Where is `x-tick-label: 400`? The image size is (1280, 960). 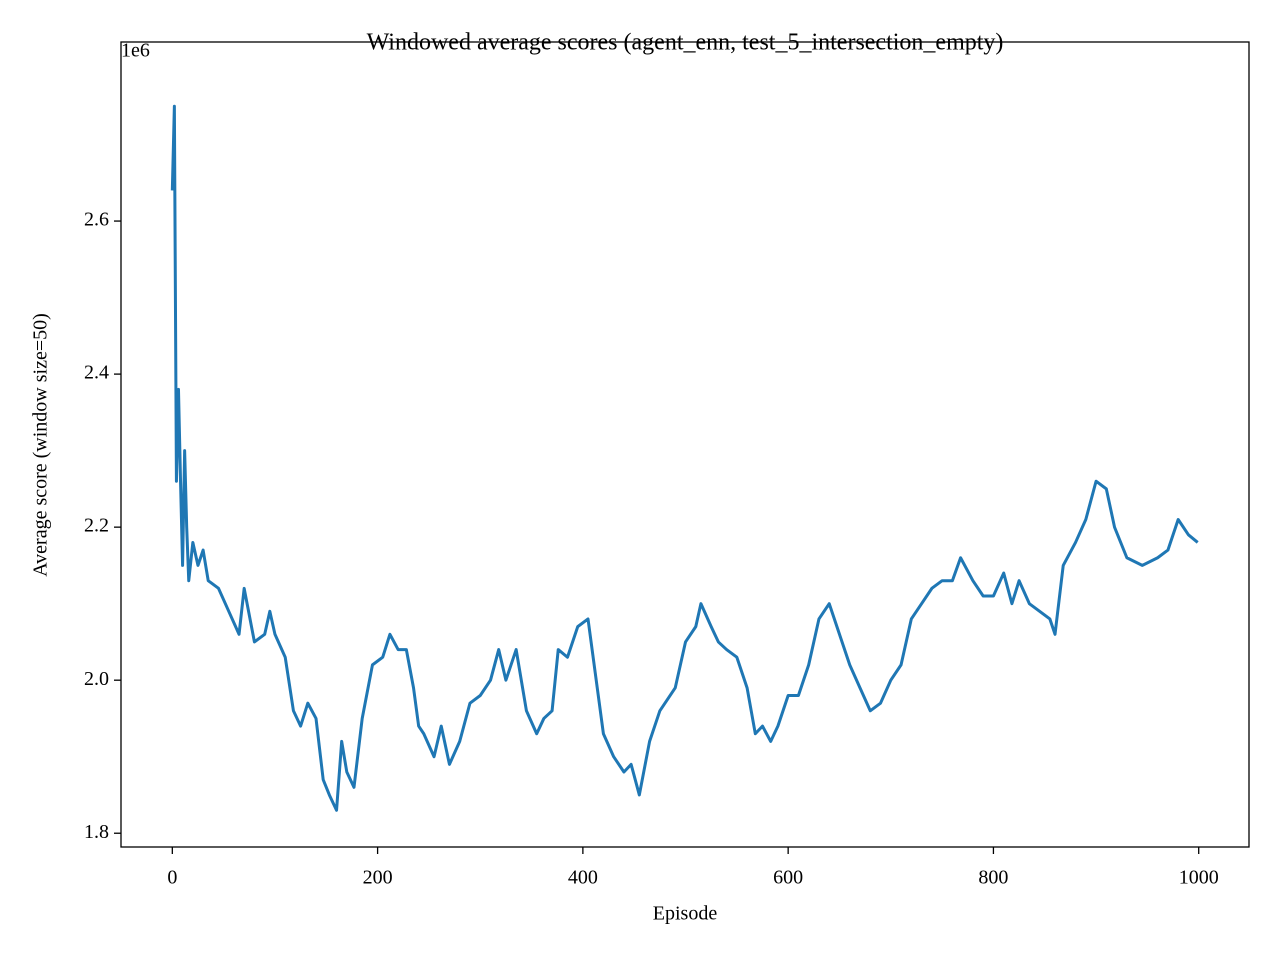 x-tick-label: 400 is located at coordinates (583, 878).